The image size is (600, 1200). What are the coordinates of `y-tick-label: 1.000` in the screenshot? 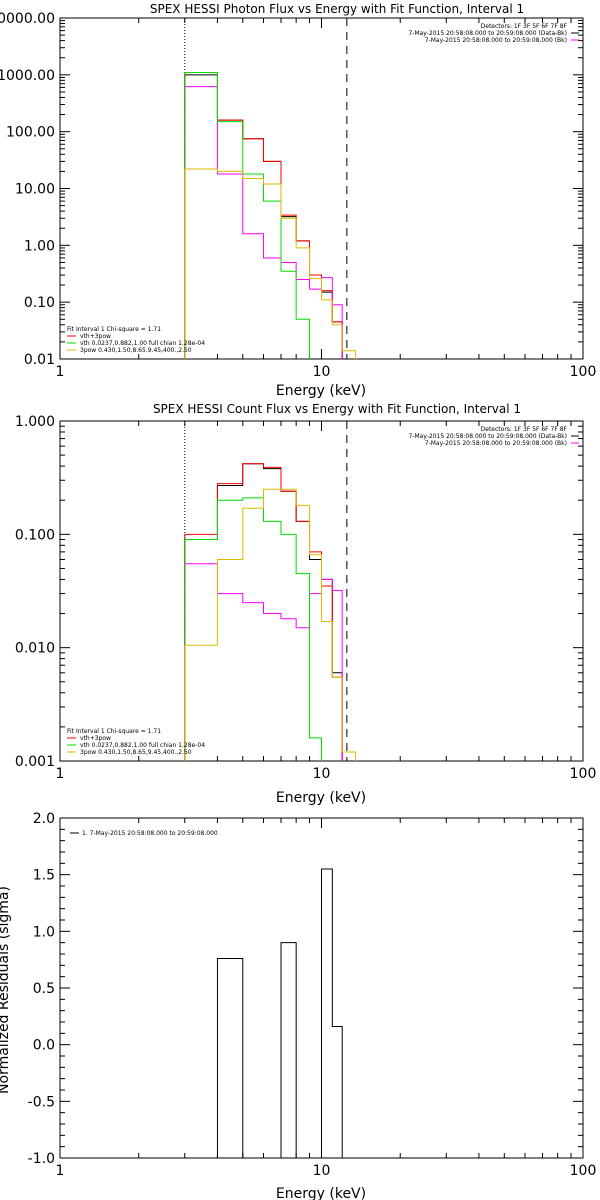 It's located at (35, 422).